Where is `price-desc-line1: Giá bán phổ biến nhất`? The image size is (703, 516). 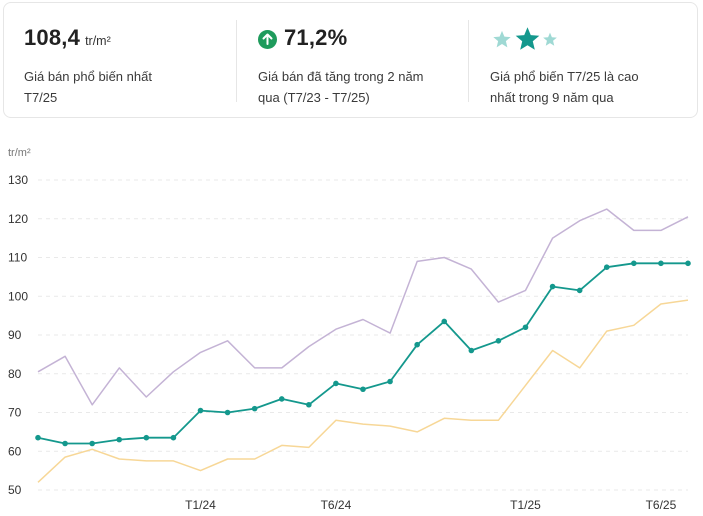
price-desc-line1: Giá bán phổ biến nhất is located at coordinates (88, 76).